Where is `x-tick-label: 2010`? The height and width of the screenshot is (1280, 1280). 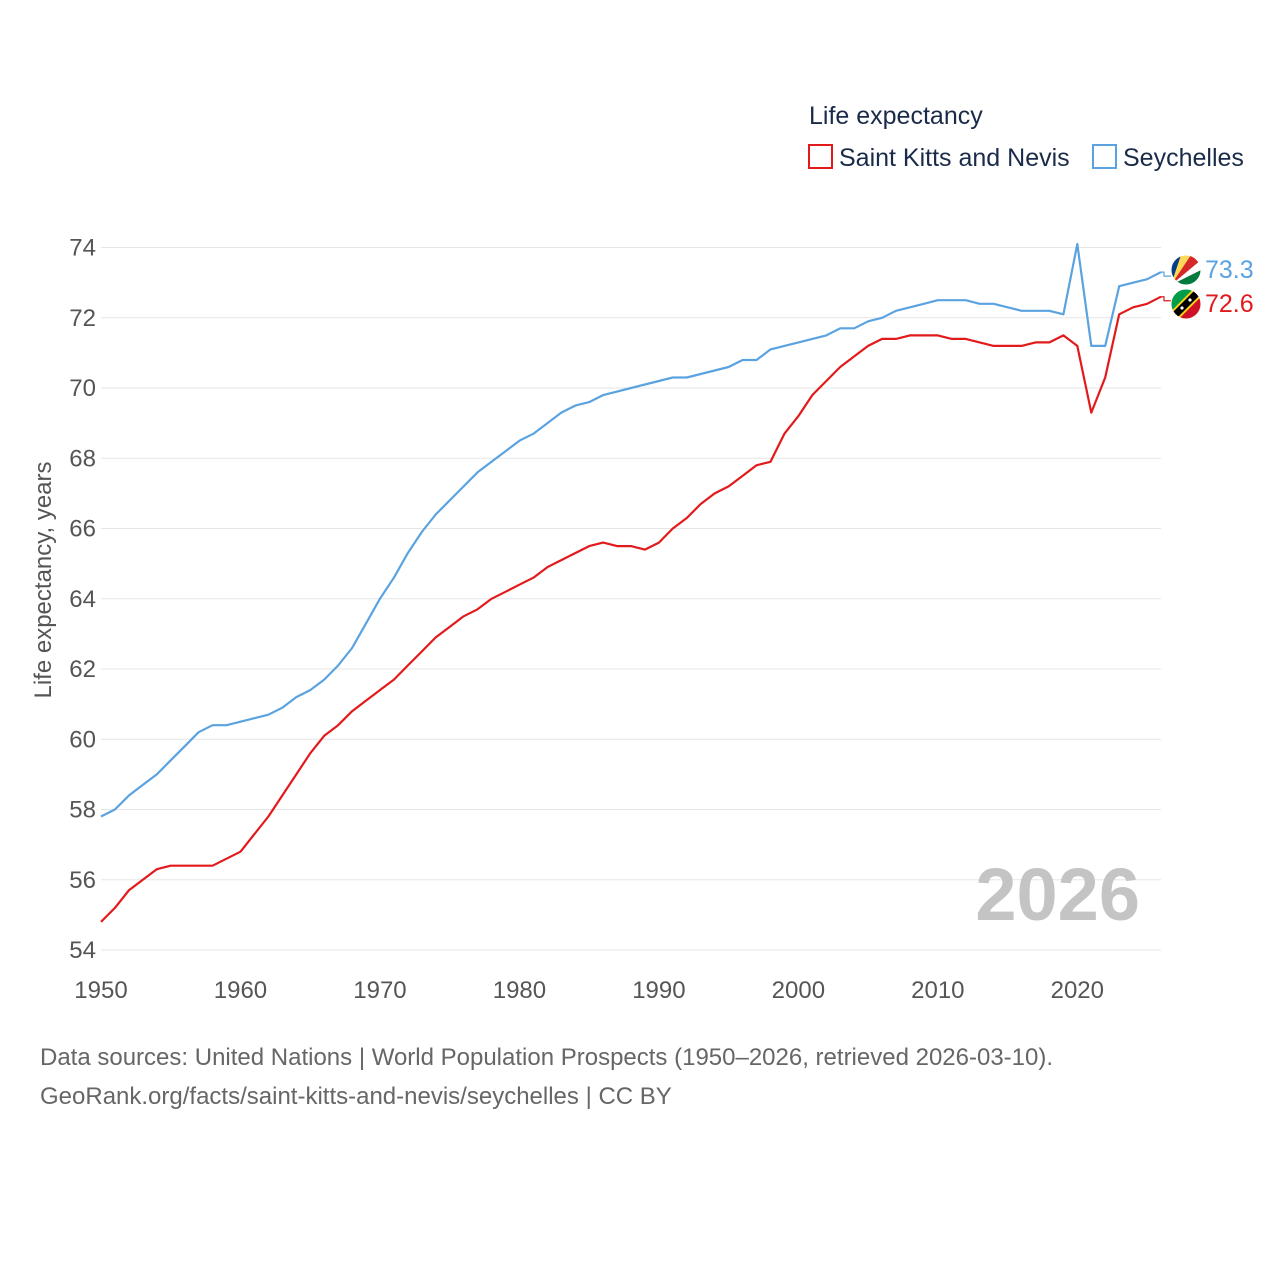
x-tick-label: 2010 is located at coordinates (937, 990).